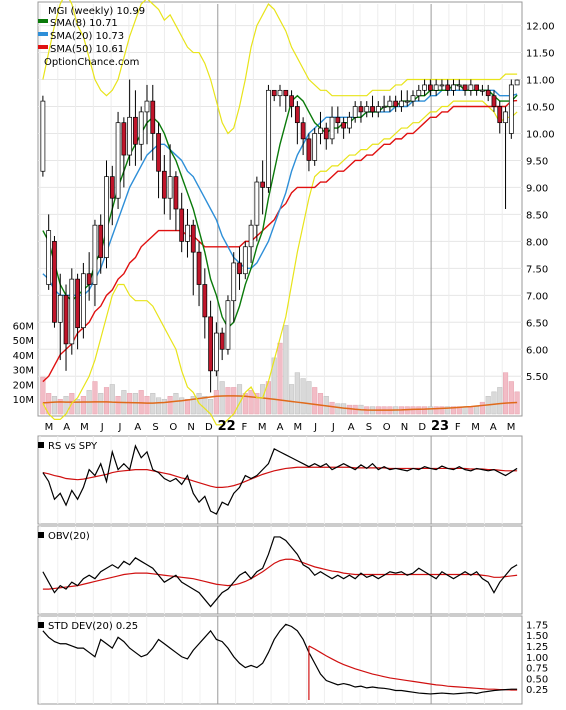 This screenshot has width=566, height=710. I want to click on legend-swatch-sma20, so click(43, 34).